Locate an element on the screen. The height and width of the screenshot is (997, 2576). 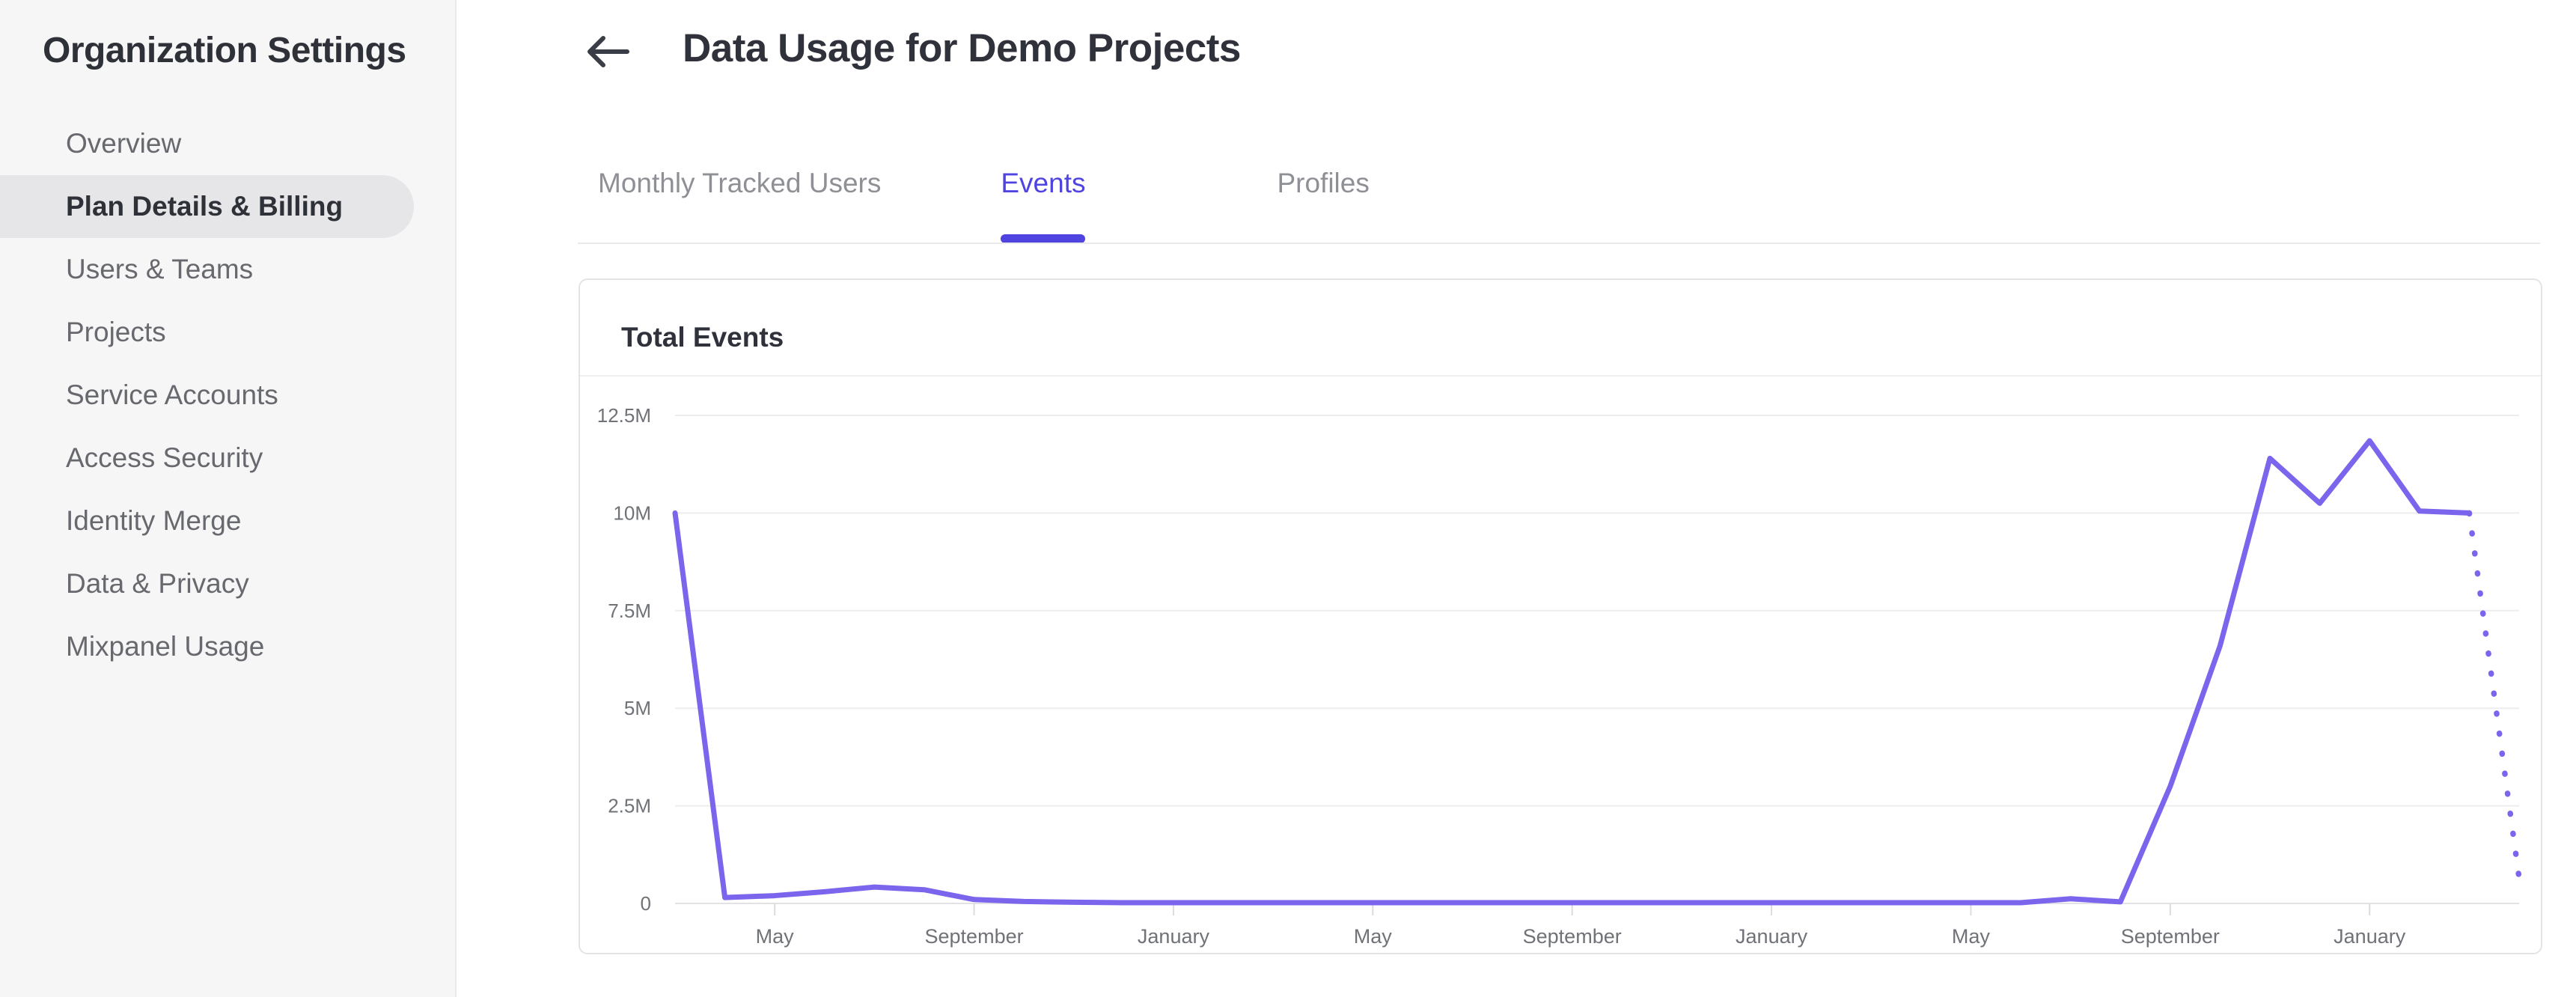
svg-text: 2.5M is located at coordinates (629, 806).